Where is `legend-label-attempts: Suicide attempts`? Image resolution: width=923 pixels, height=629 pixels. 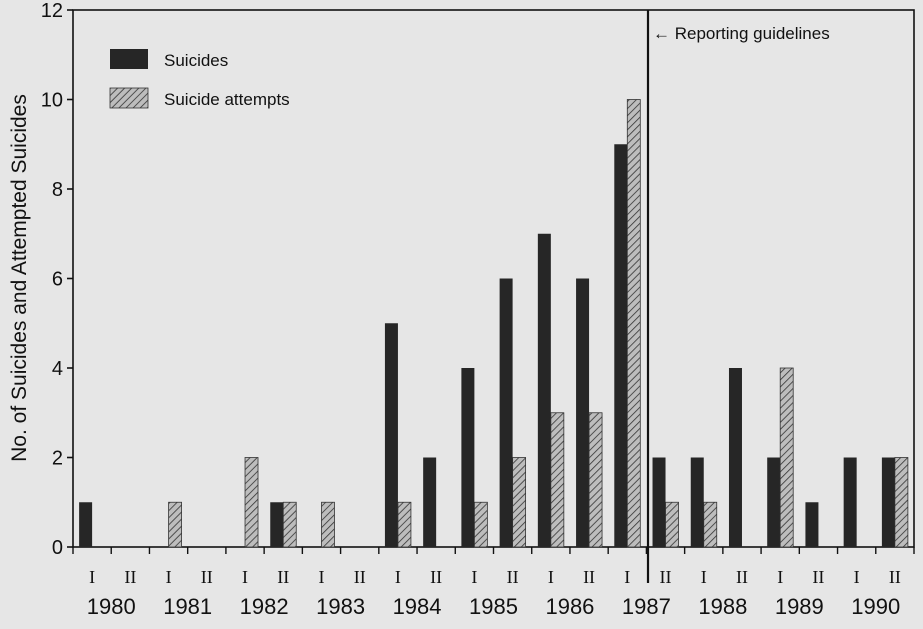
legend-label-attempts: Suicide attempts is located at coordinates (227, 99).